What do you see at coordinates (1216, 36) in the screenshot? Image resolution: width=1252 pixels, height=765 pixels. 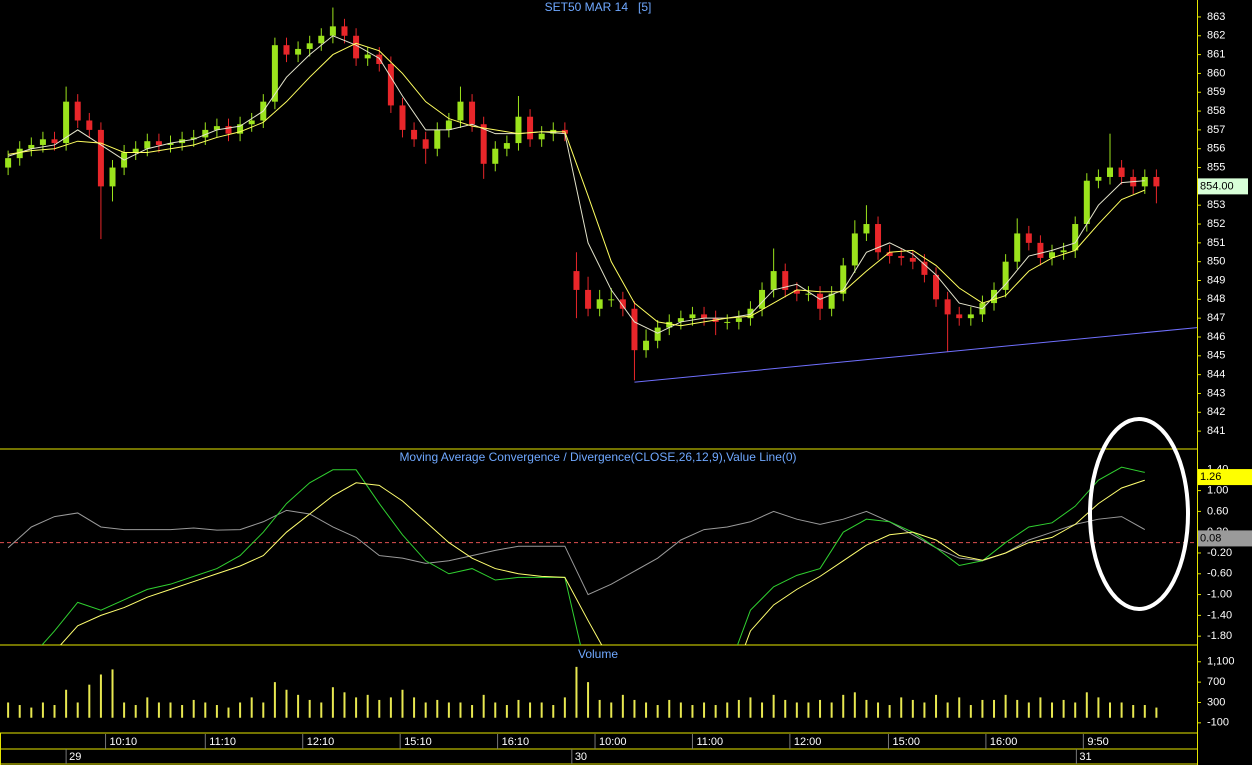 I see `y-tick-label: 862` at bounding box center [1216, 36].